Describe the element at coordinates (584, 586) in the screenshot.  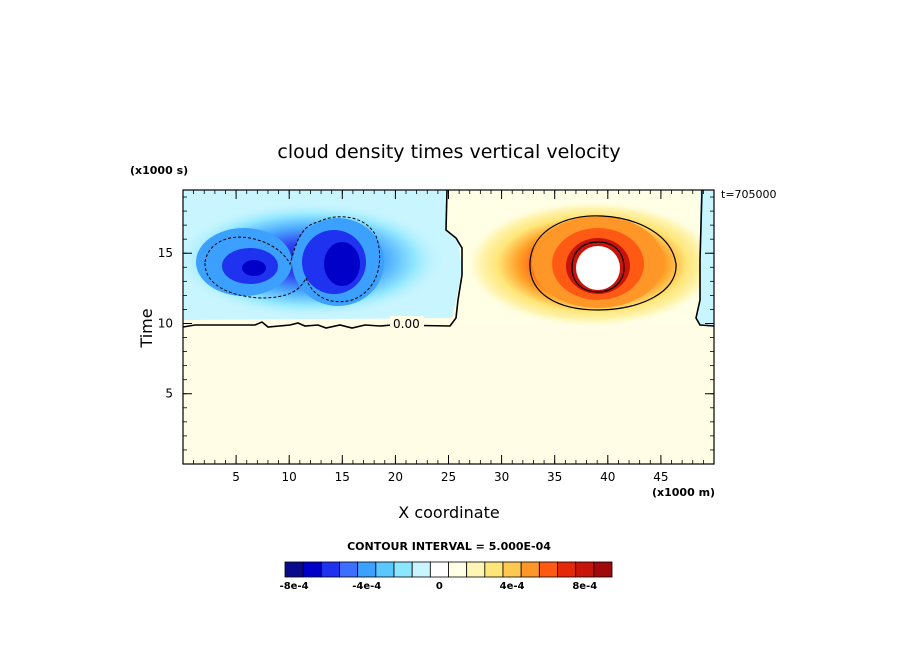
I see `colorbar-tick-label: 8e-4` at that location.